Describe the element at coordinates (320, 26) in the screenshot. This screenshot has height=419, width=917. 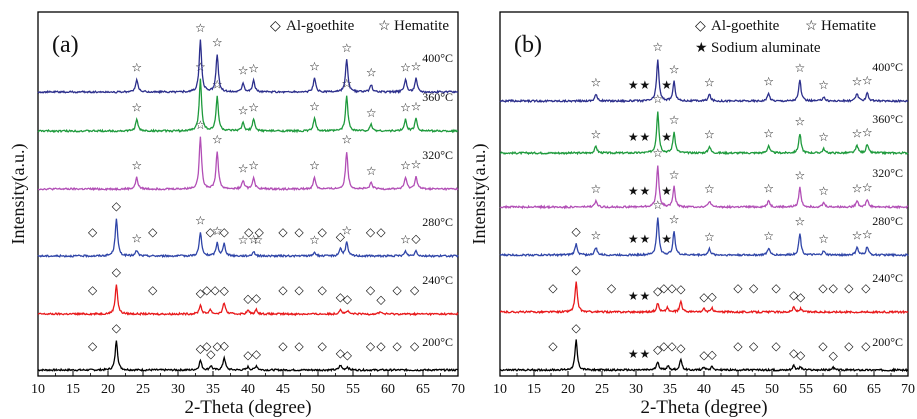
I see `legend-label: Al-goethite` at that location.